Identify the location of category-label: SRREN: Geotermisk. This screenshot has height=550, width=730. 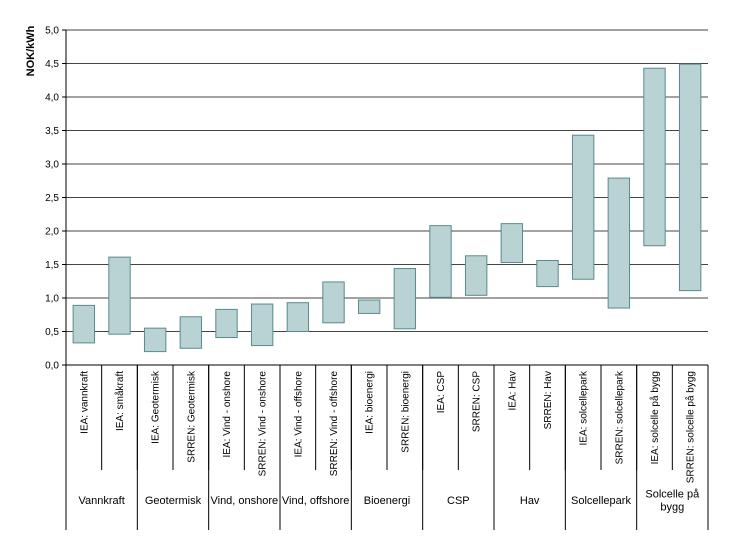
(191, 416).